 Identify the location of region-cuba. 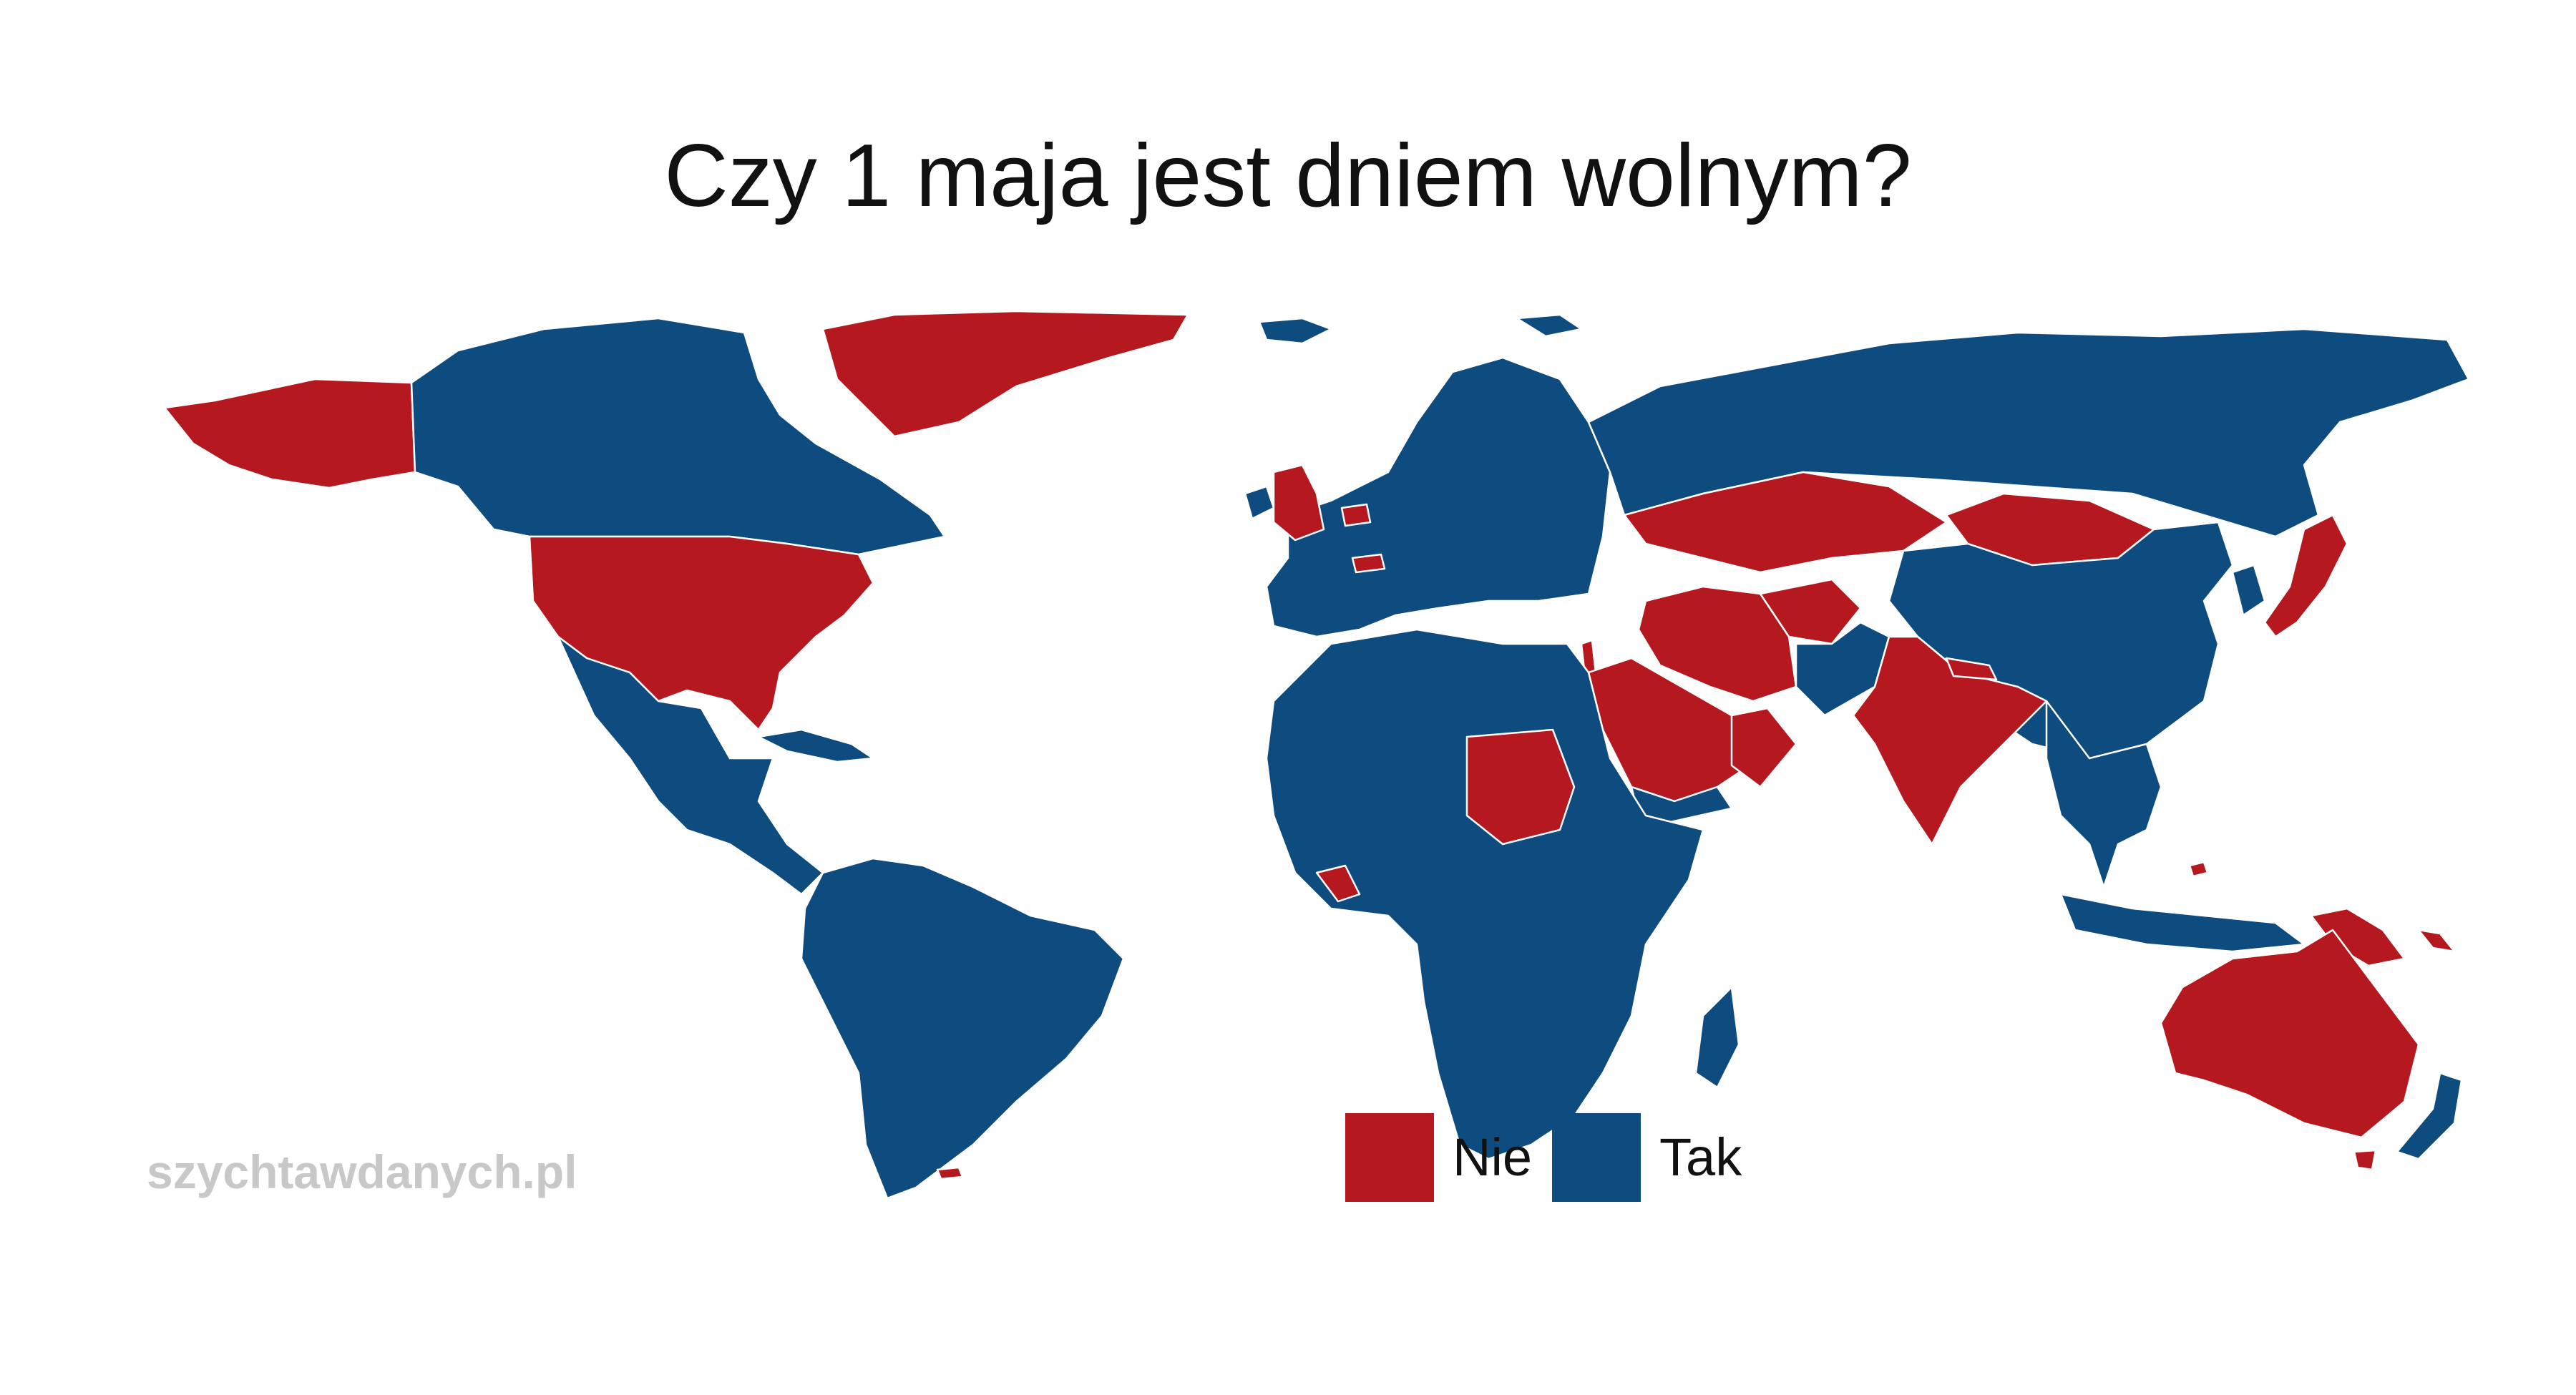
(815, 746).